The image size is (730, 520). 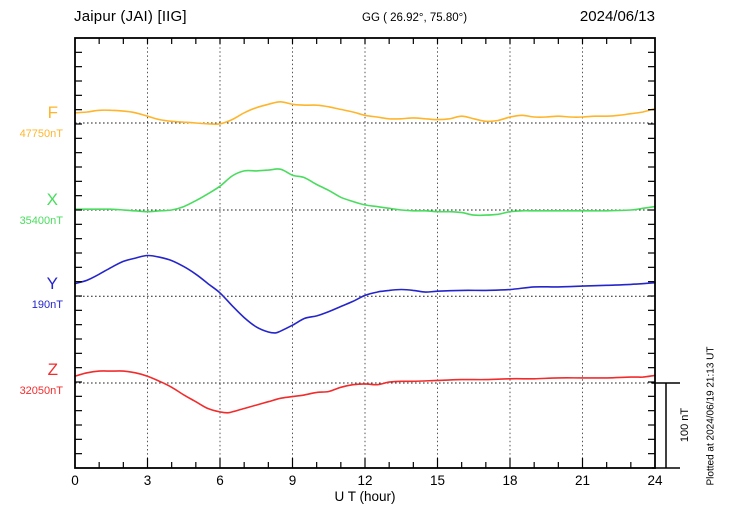 I want to click on series-curve-F, so click(x=365, y=113).